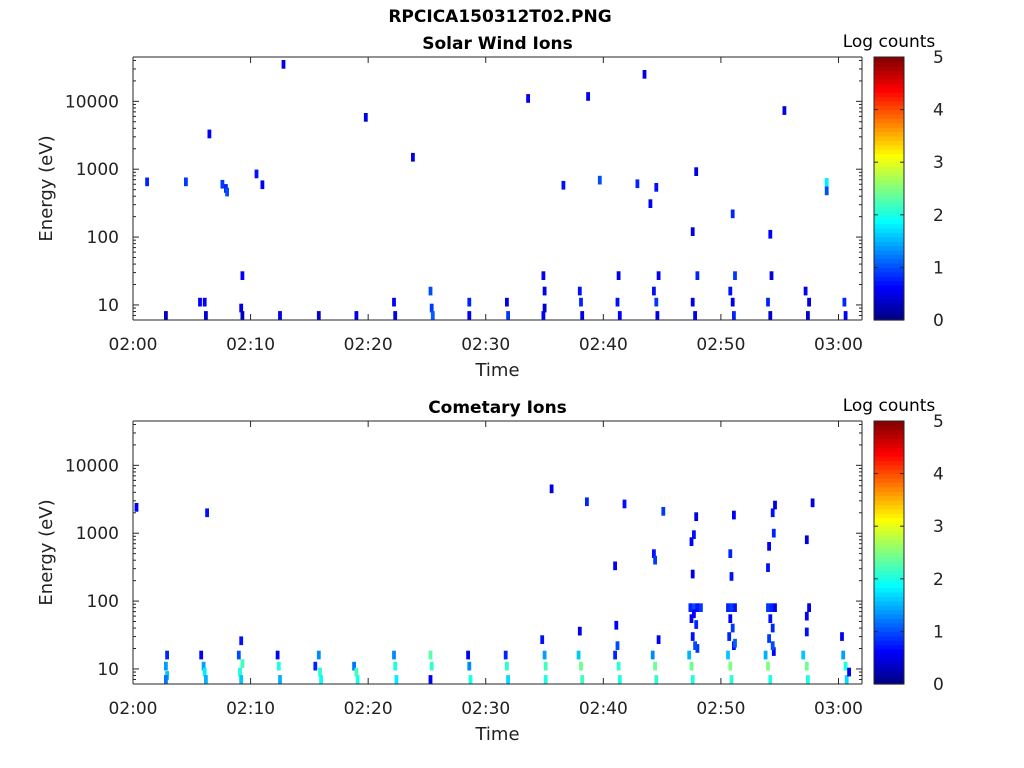 The height and width of the screenshot is (768, 1024). I want to click on colorbar-tick-label: 0, so click(938, 685).